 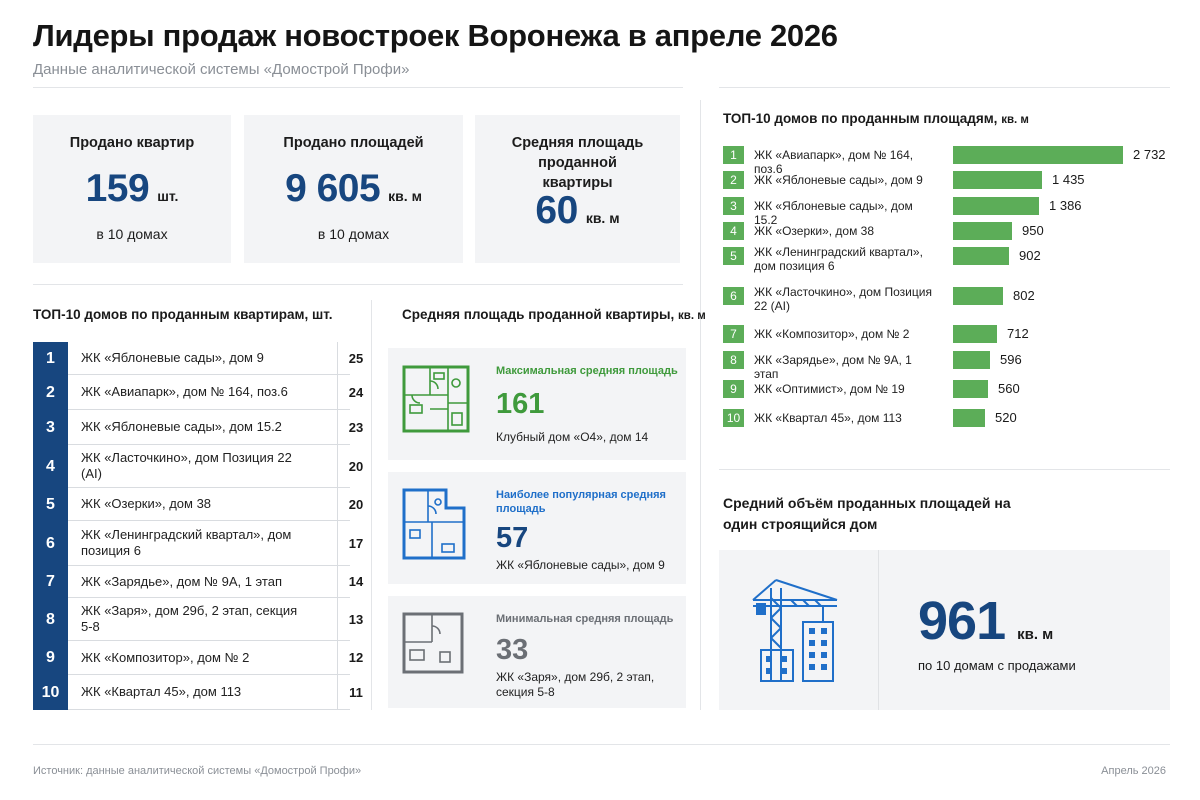 What do you see at coordinates (1068, 179) in the screenshot?
I see `chart-value-label: 1 435` at bounding box center [1068, 179].